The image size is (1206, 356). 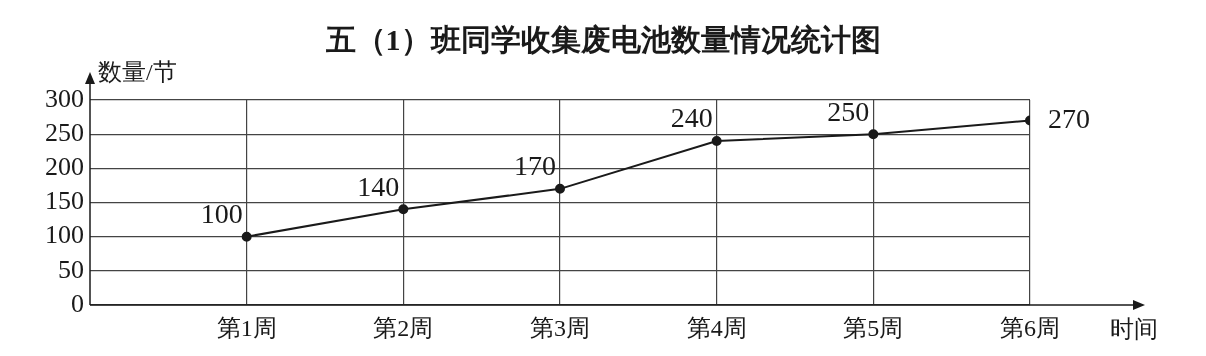 What do you see at coordinates (1069, 118) in the screenshot?
I see `data-label: 270` at bounding box center [1069, 118].